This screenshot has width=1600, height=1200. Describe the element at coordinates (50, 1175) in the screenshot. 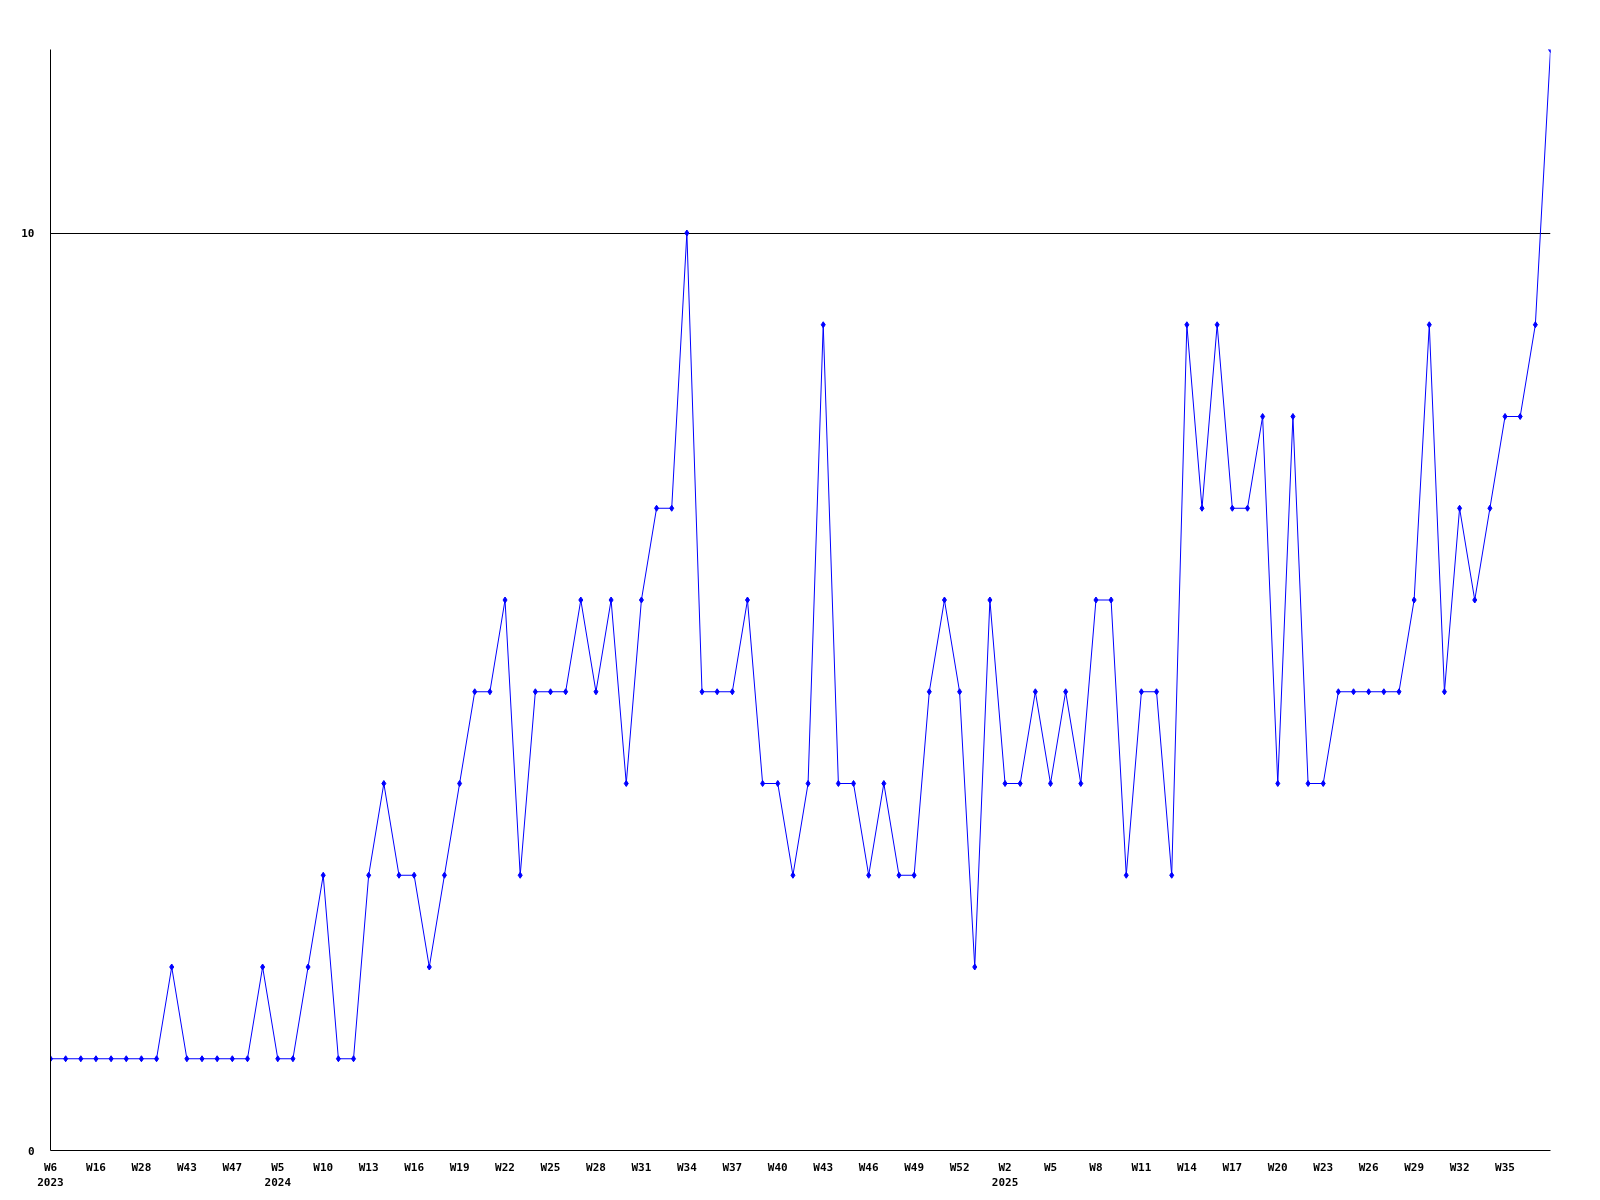

I see `x-tick-label: W6 2023` at that location.